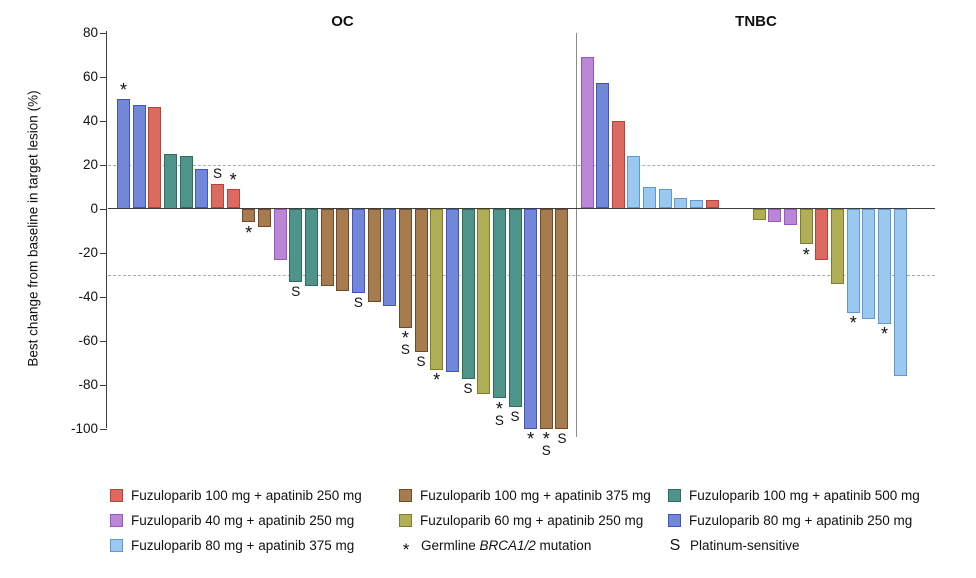  What do you see at coordinates (745, 545) in the screenshot?
I see `legend-label: Platinum-sensitive` at bounding box center [745, 545].